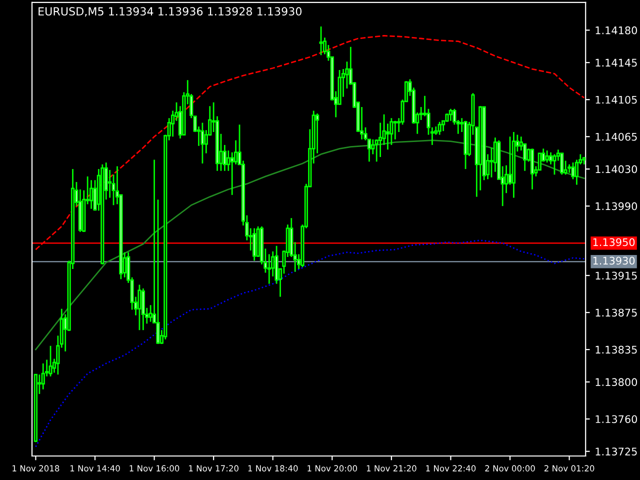 This screenshot has height=480, width=640. Describe the element at coordinates (155, 468) in the screenshot. I see `x-tick-label: 1 Nov 16:00` at that location.